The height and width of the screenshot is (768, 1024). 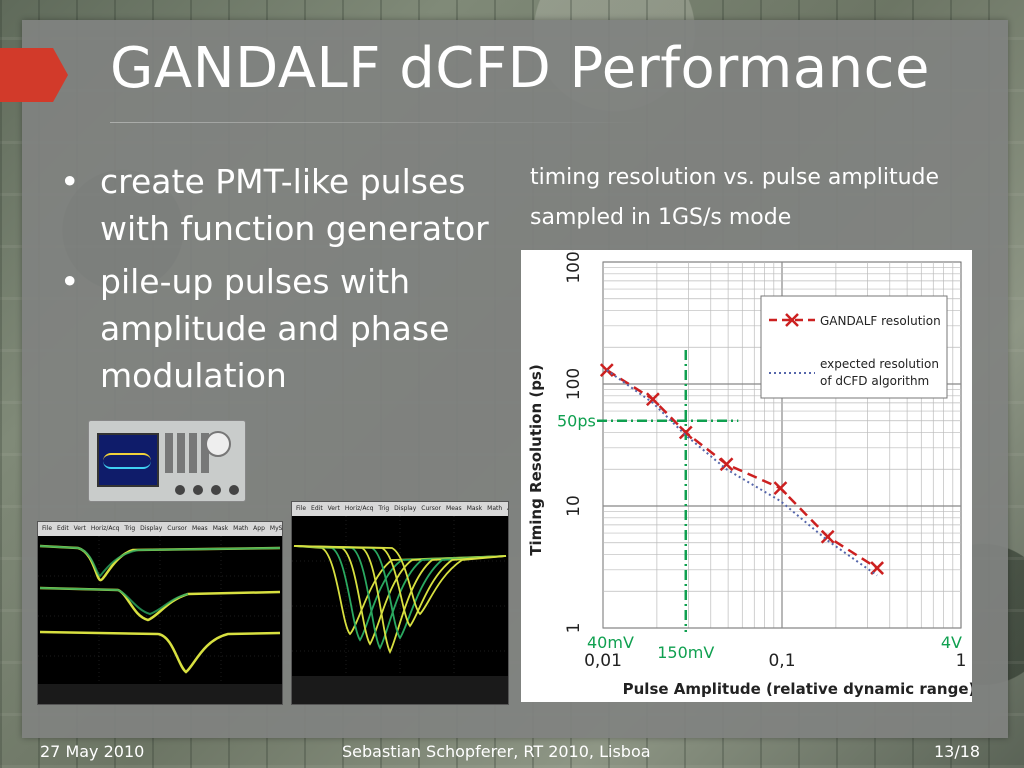 I want to click on y-tick-label: 1, so click(x=574, y=628).